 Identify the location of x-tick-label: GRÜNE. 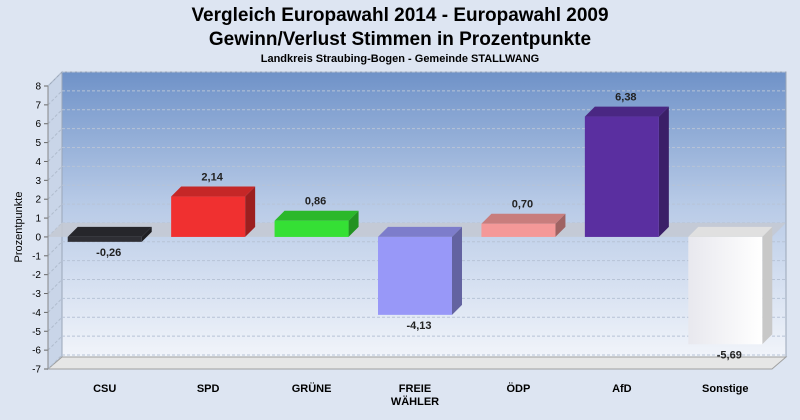
(312, 388).